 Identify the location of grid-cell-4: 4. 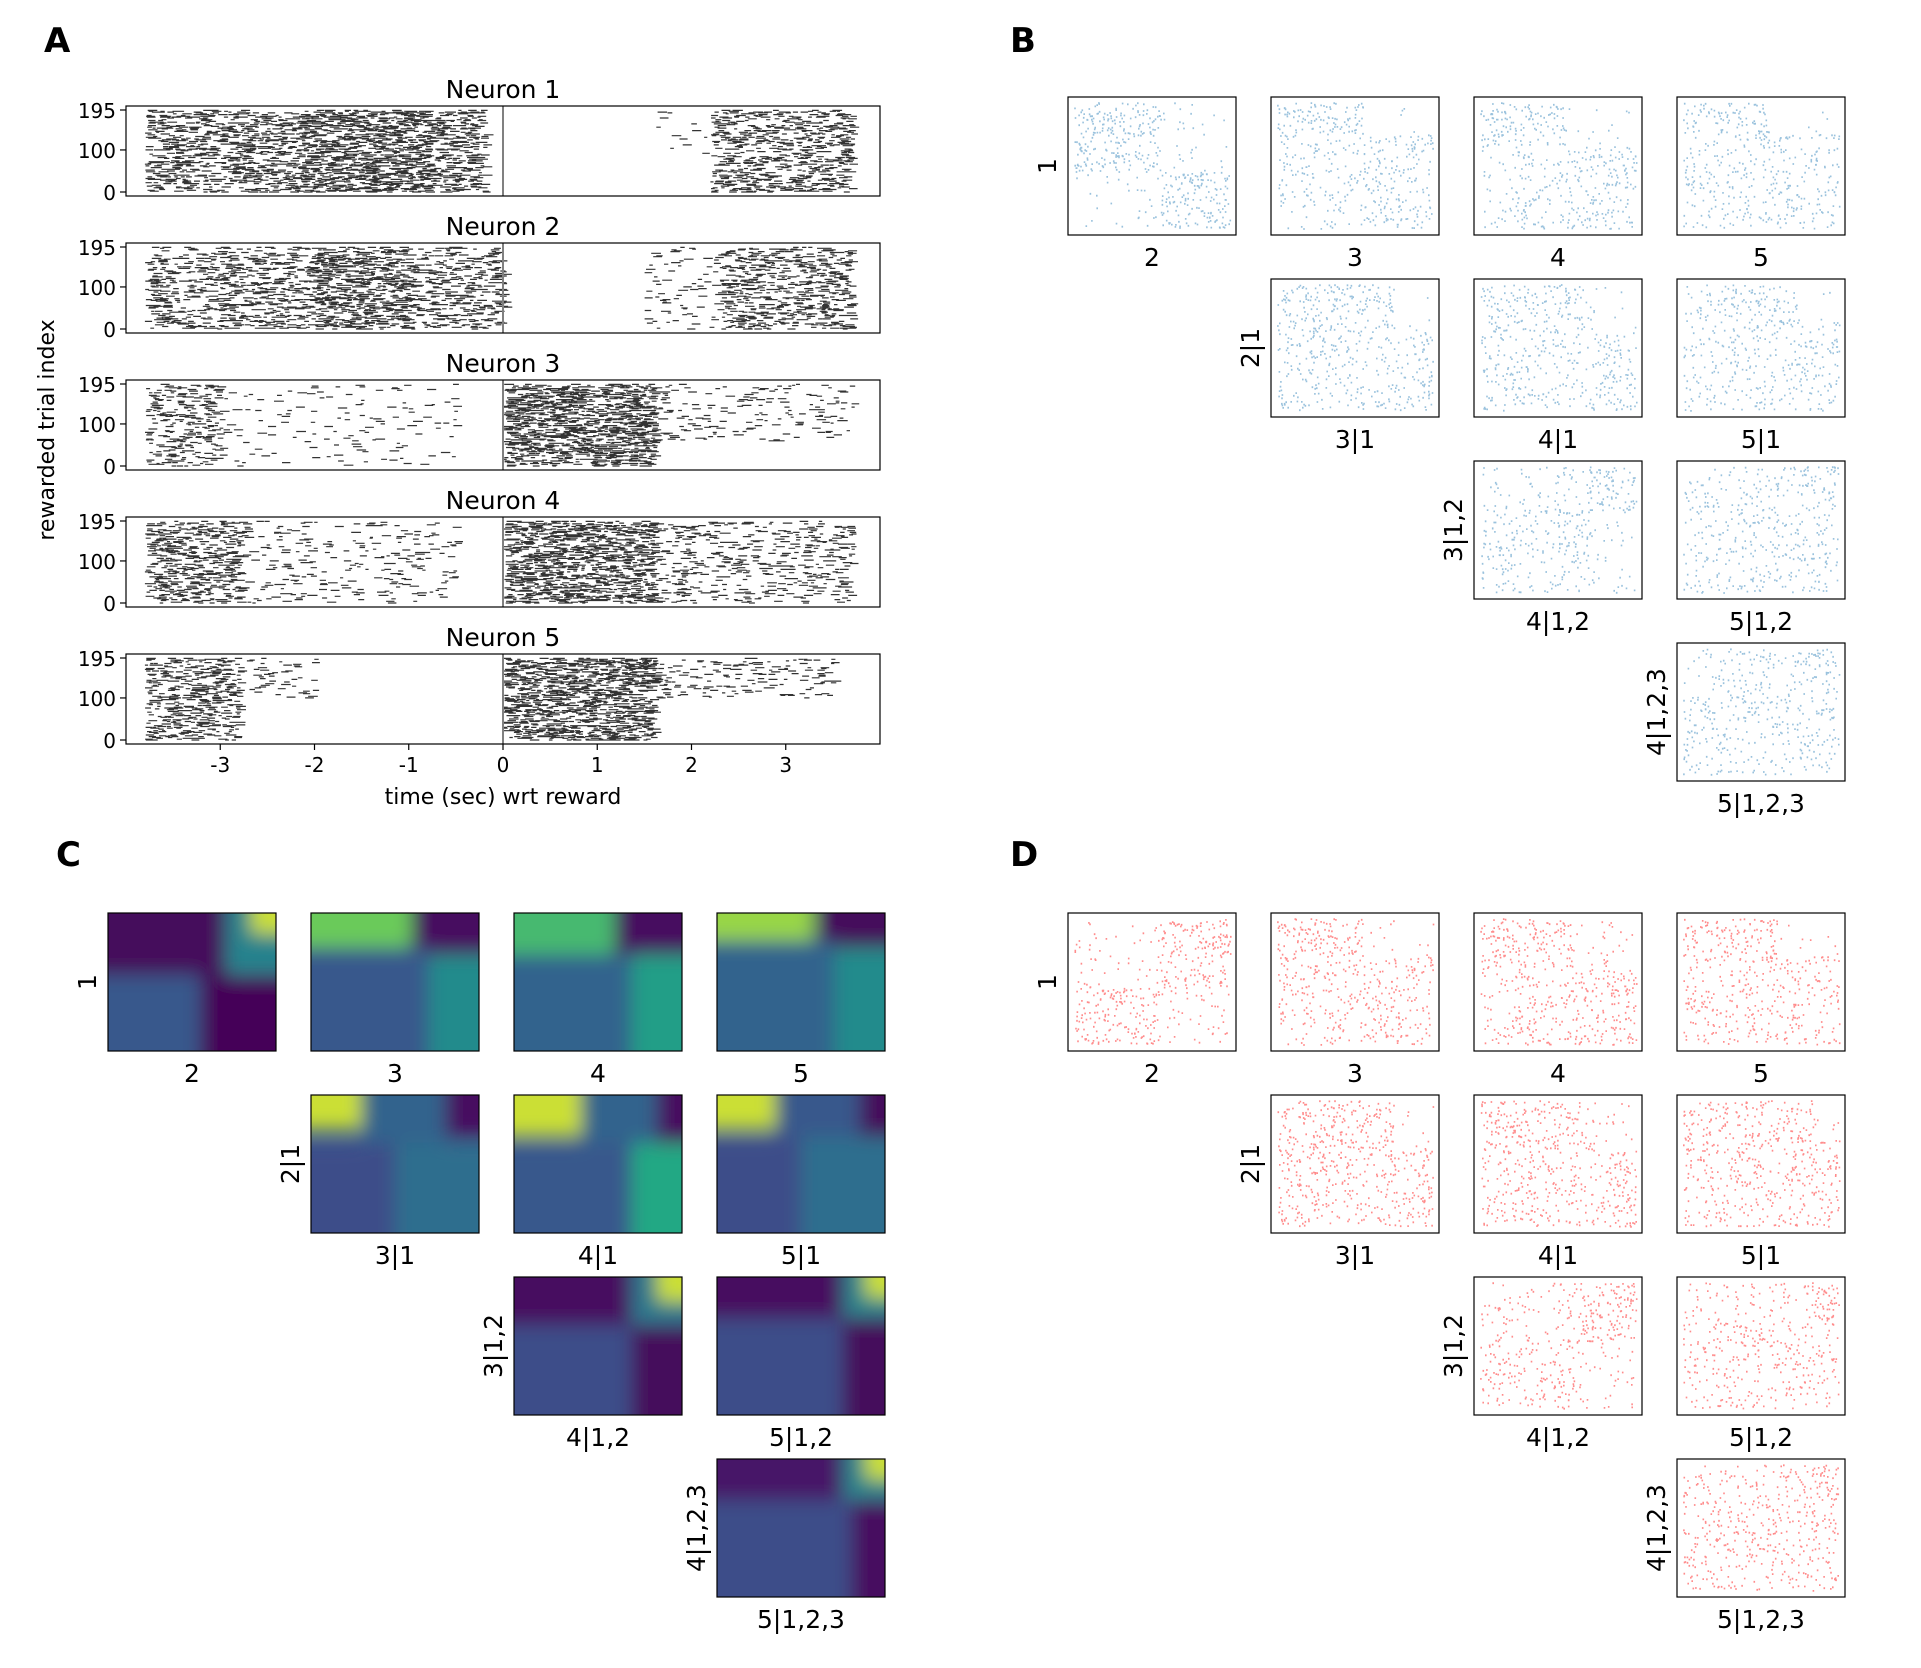
(1558, 184).